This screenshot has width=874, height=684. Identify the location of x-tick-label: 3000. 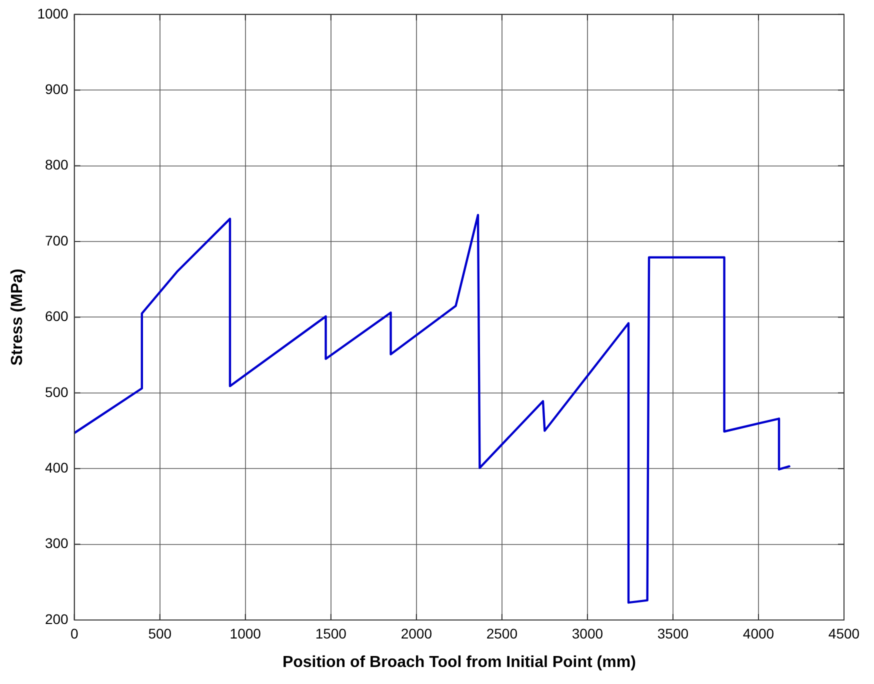
(588, 633).